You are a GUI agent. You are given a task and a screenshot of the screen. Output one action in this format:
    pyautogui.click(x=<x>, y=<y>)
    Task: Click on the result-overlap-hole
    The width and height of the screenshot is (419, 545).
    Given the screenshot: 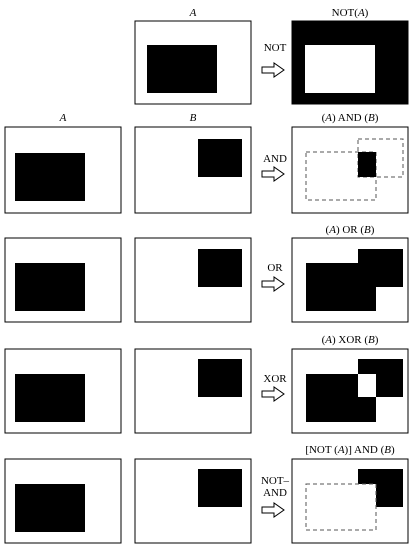 What is the action you would take?
    pyautogui.click(x=367, y=385)
    